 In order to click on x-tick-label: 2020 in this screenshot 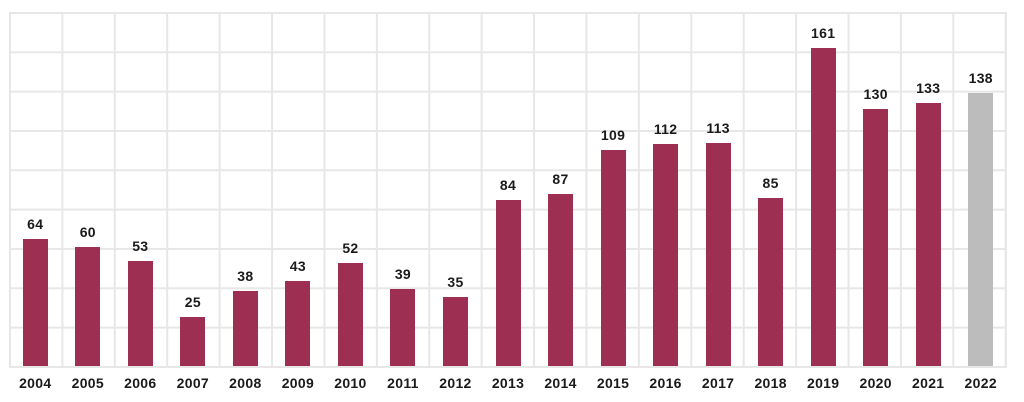, I will do `click(875, 383)`.